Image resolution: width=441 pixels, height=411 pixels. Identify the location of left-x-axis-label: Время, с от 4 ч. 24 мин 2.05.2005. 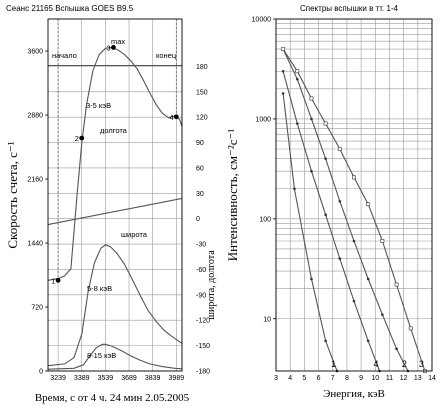
(112, 398).